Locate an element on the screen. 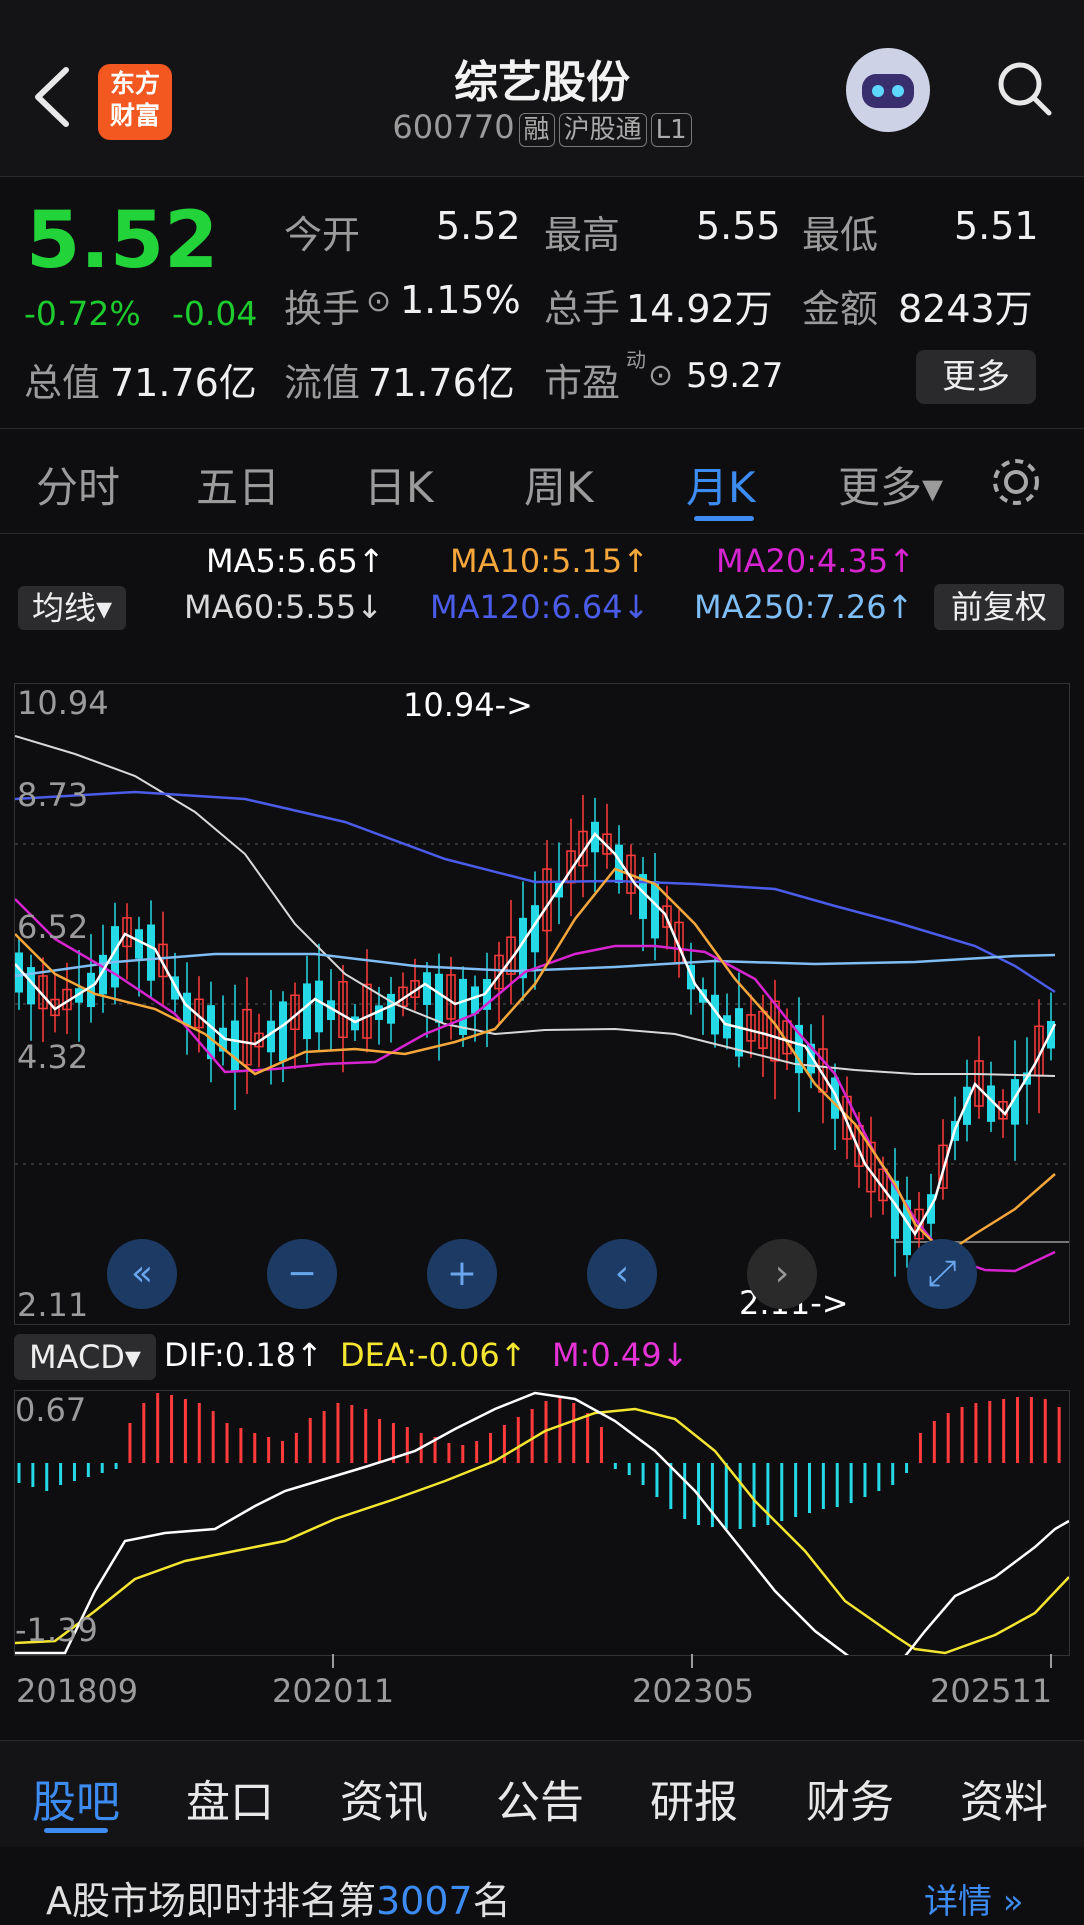 The height and width of the screenshot is (1925, 1084). macd-dif: DIF:0.18↑ is located at coordinates (243, 1355).